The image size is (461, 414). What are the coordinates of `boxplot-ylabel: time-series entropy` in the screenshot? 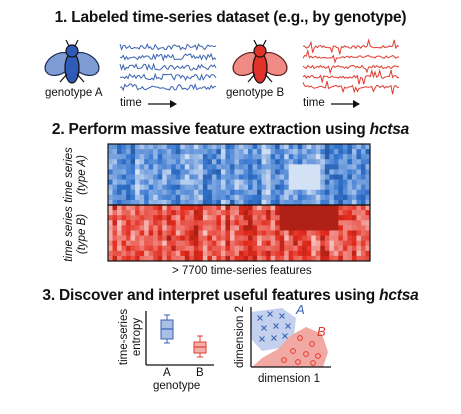 It's located at (131, 337).